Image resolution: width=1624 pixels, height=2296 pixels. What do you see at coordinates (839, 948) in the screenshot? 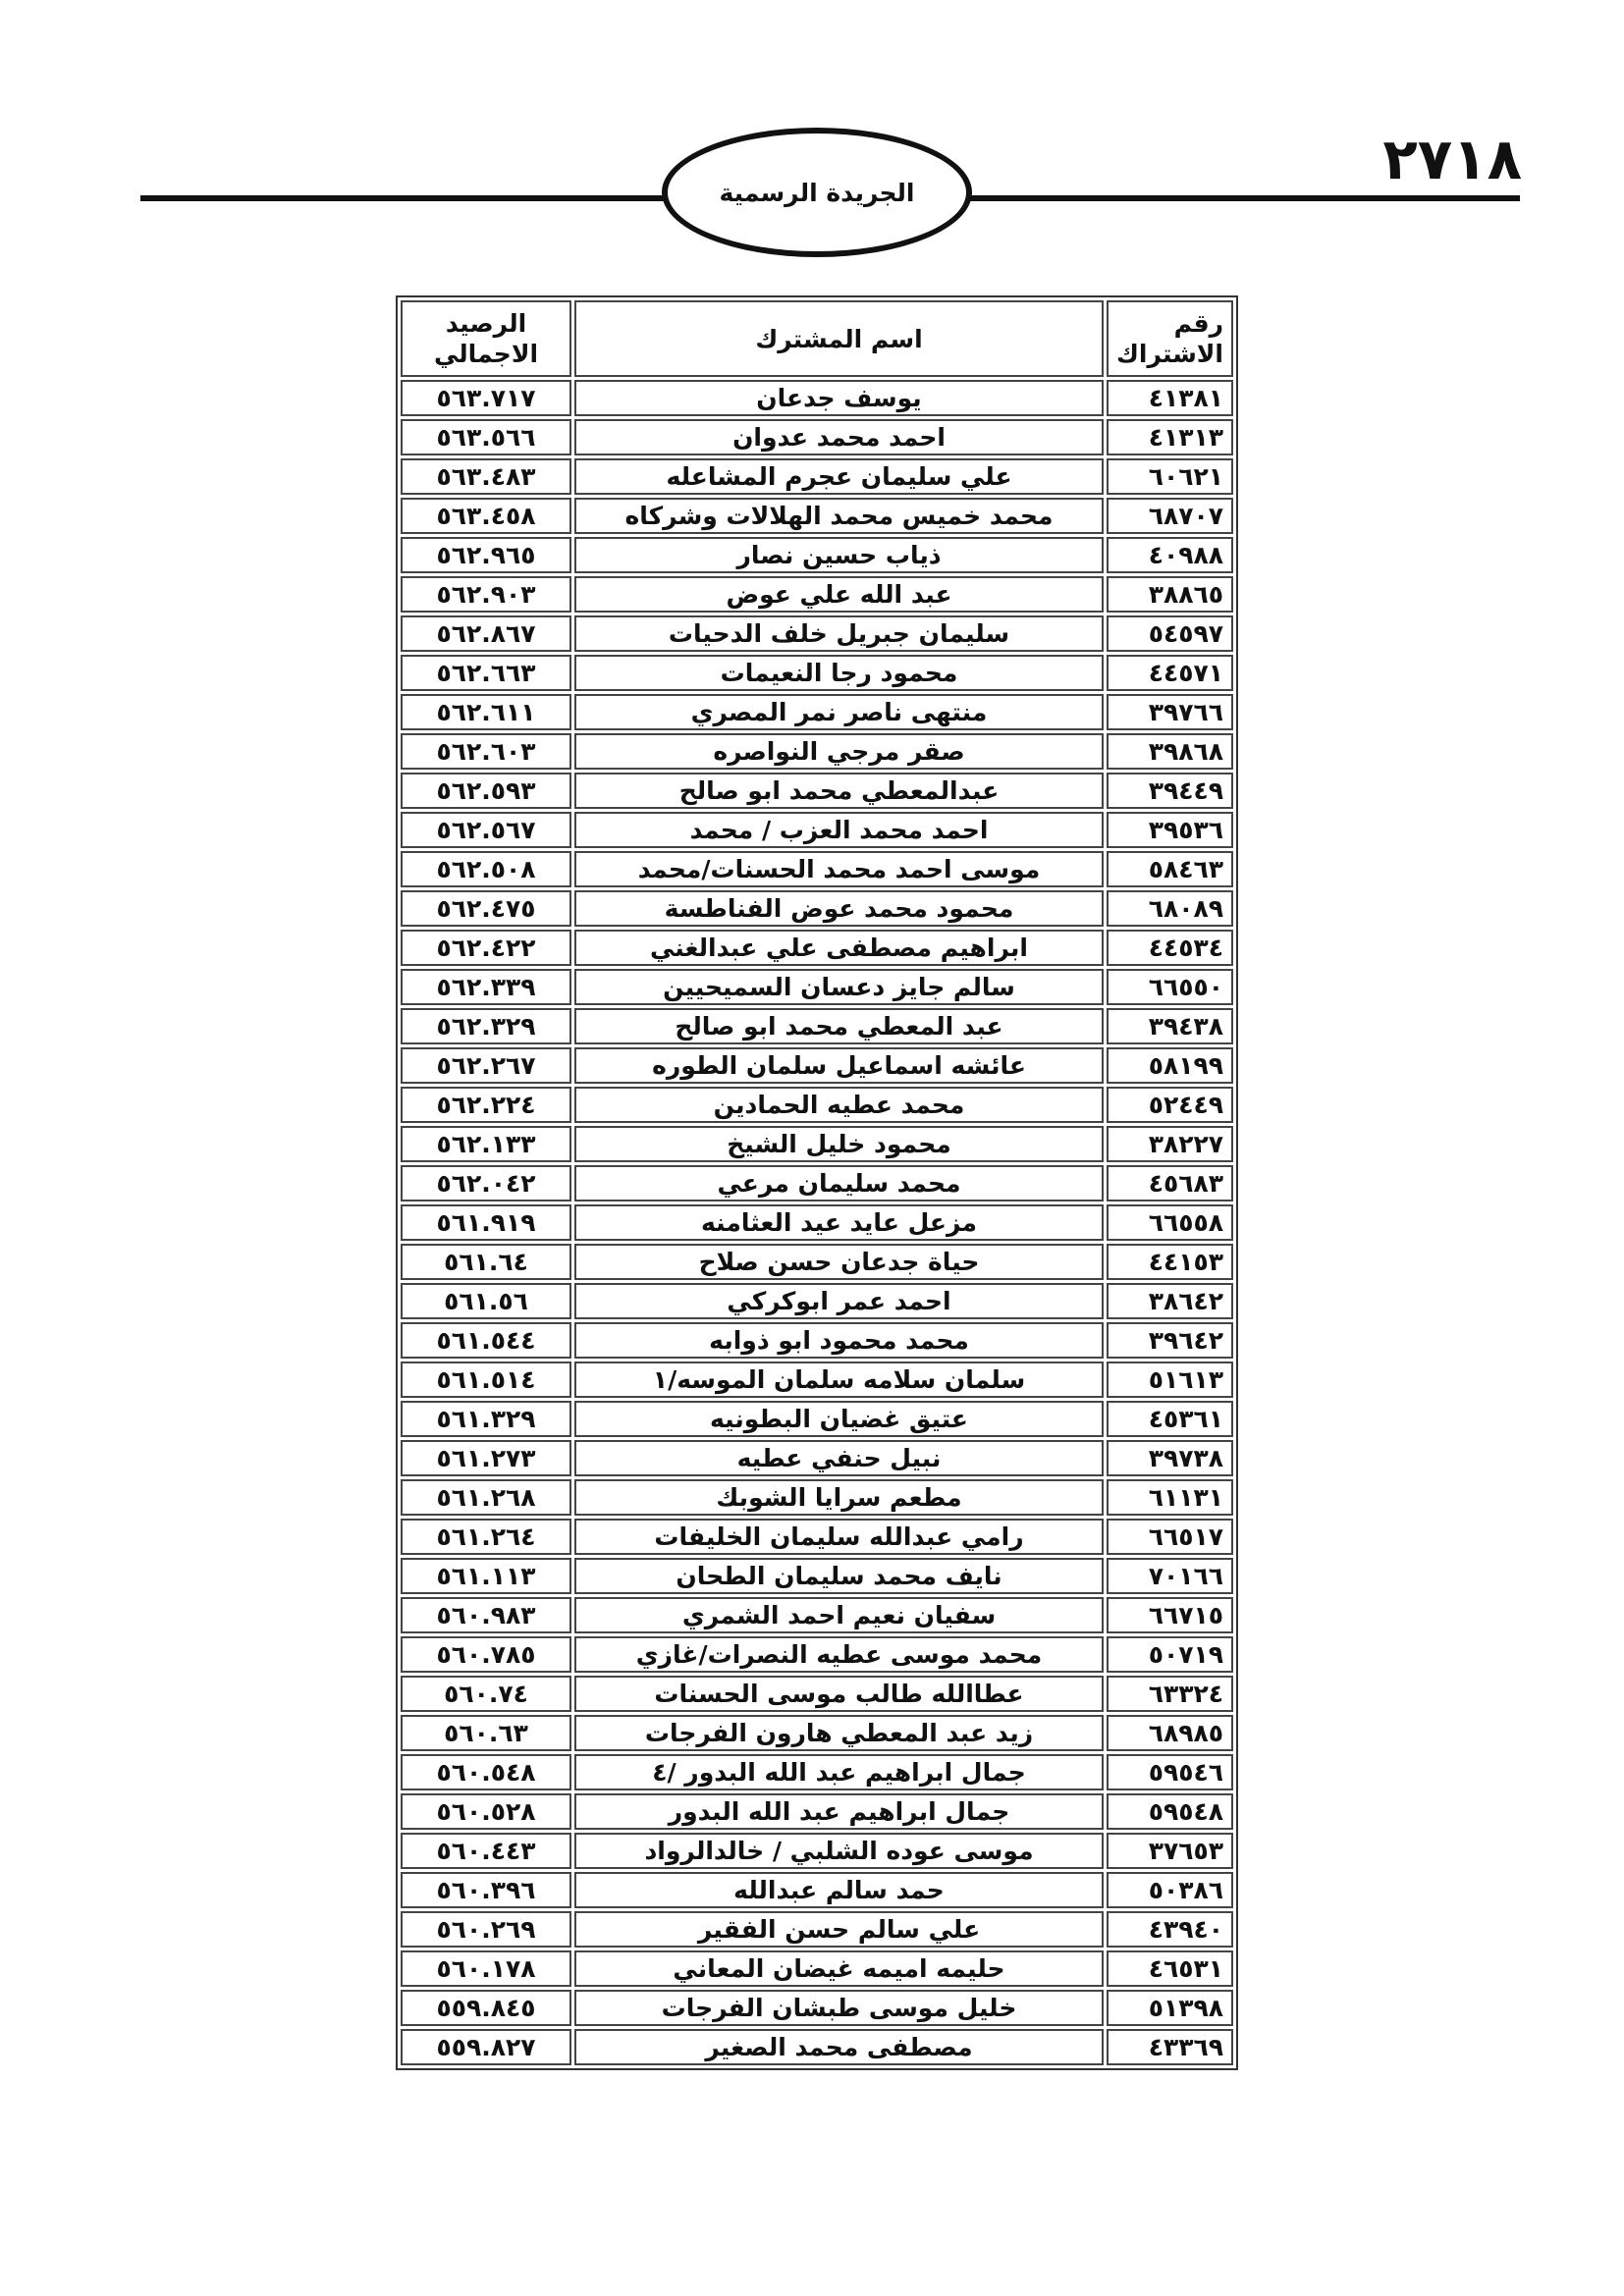
I see `subscriber-name: ابراهيم مصطفى علي عبدالغني` at bounding box center [839, 948].